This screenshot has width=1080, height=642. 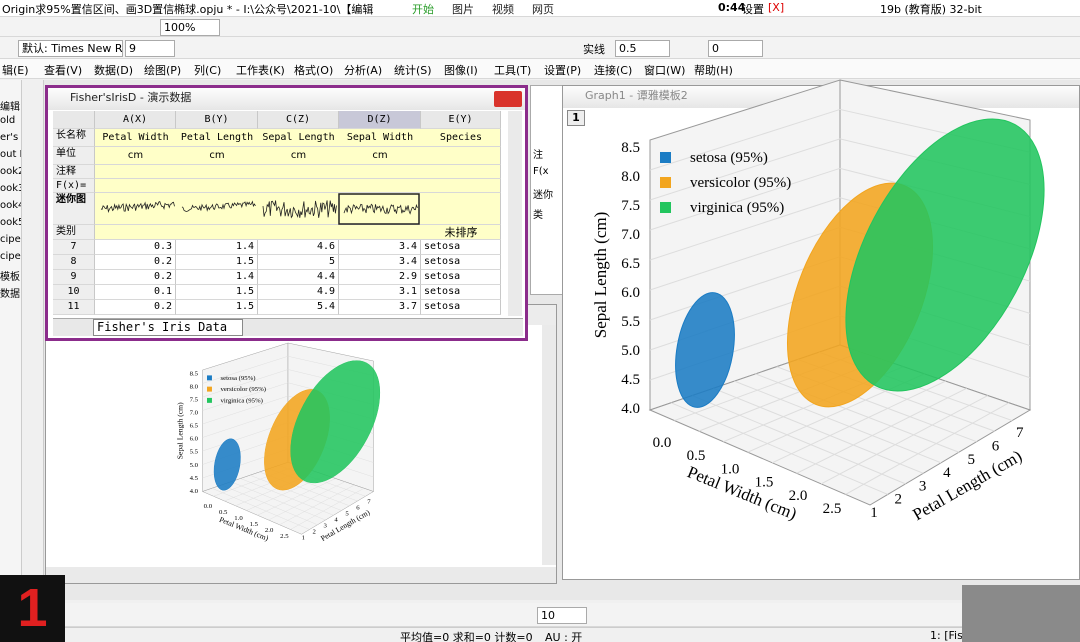 I want to click on long-name: Species, so click(x=461, y=137).